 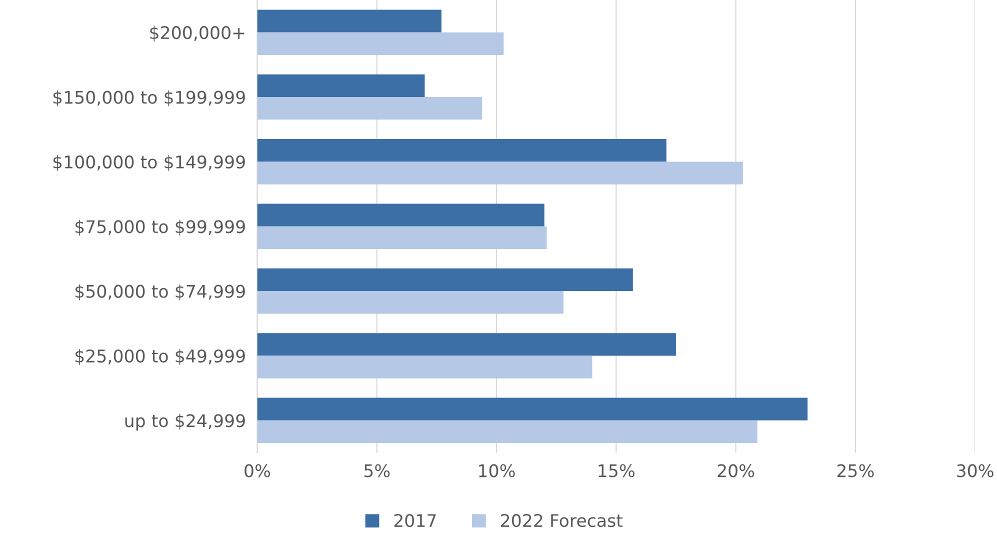 I want to click on x-tick-label: 20%, so click(x=736, y=471).